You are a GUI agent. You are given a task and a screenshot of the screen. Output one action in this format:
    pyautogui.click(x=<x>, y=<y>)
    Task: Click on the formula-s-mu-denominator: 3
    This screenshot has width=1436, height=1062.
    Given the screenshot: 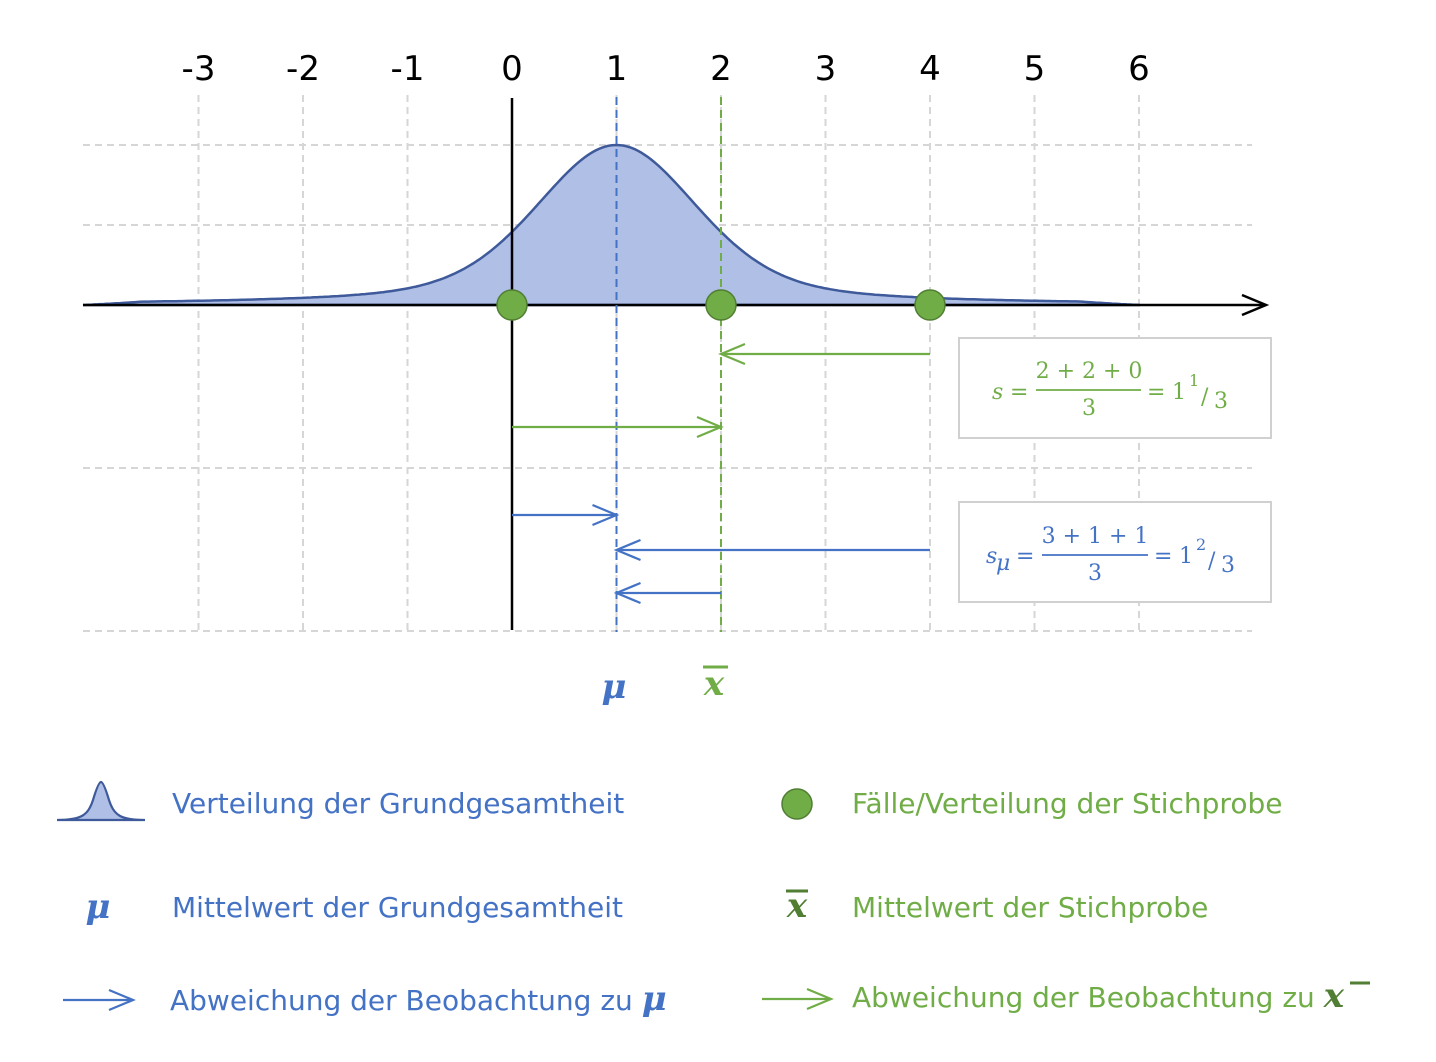 What is the action you would take?
    pyautogui.click(x=1095, y=573)
    